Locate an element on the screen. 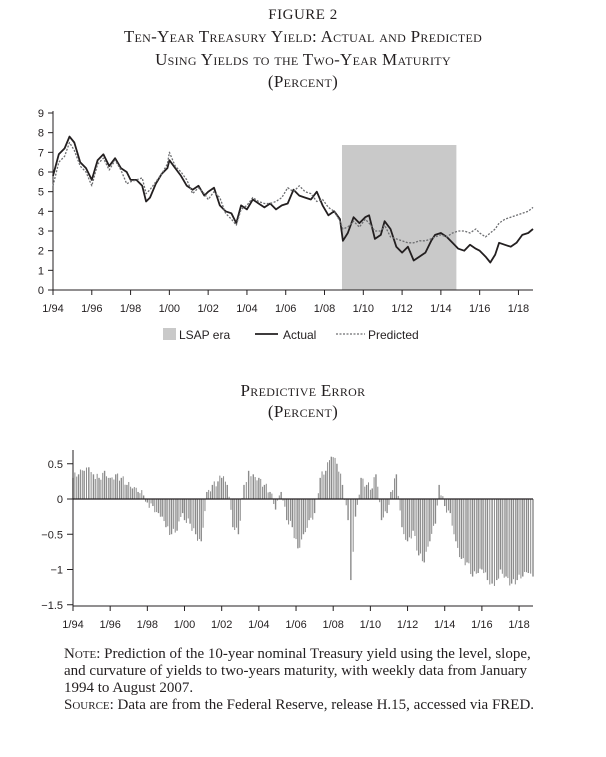 The image size is (606, 757). top-x-tick-label: 1/08 is located at coordinates (324, 309).